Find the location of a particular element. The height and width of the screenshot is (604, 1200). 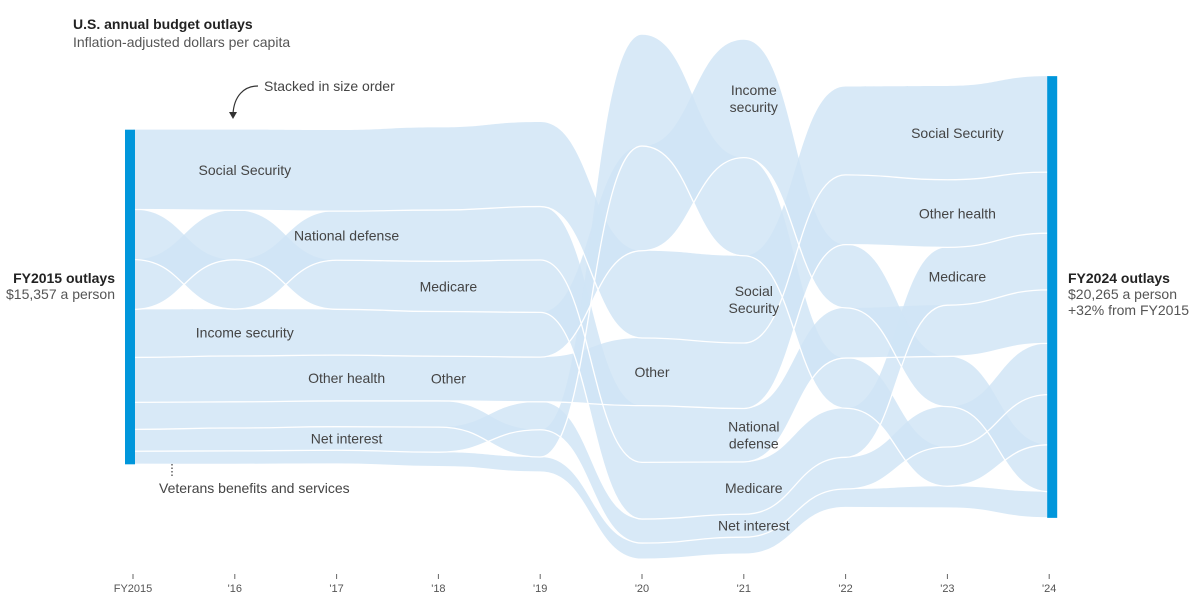

band-label: Social is located at coordinates (754, 291).